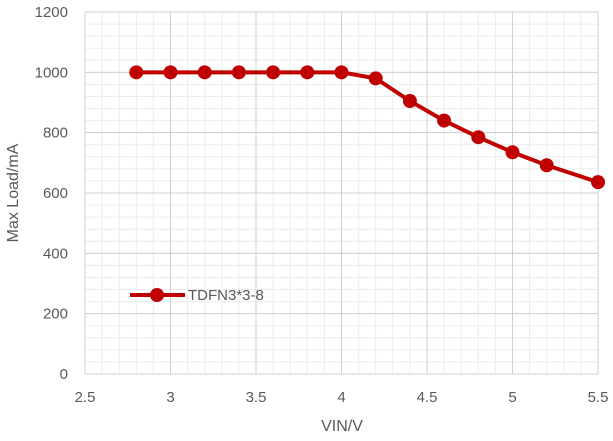 The width and height of the screenshot is (613, 441). I want to click on y-axis-tick-labels: 0 200 400 600 800 1000 1200, so click(51, 193).